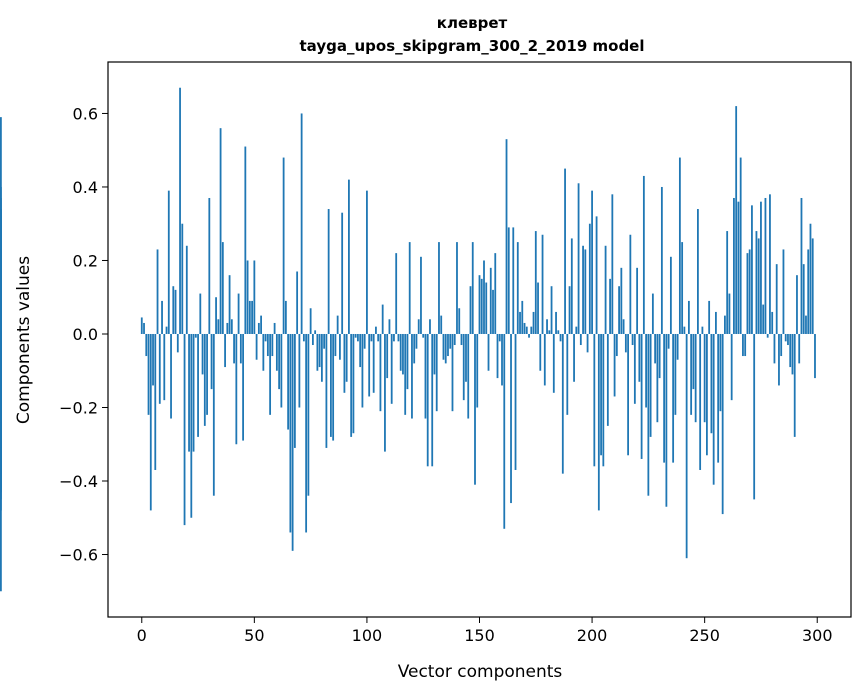  What do you see at coordinates (367, 635) in the screenshot?
I see `x-tick-label: 100` at bounding box center [367, 635].